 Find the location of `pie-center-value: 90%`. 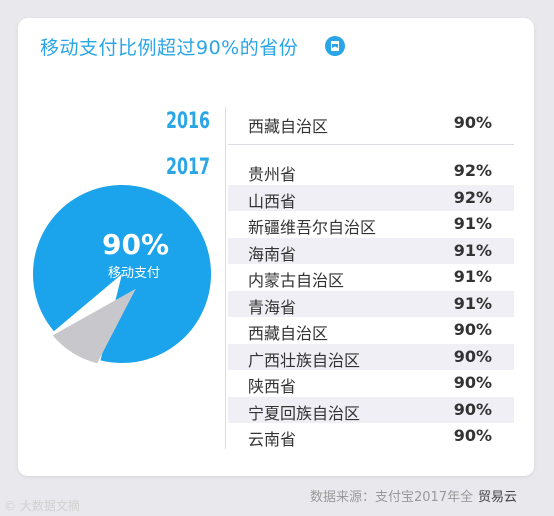

pie-center-value: 90% is located at coordinates (136, 244).